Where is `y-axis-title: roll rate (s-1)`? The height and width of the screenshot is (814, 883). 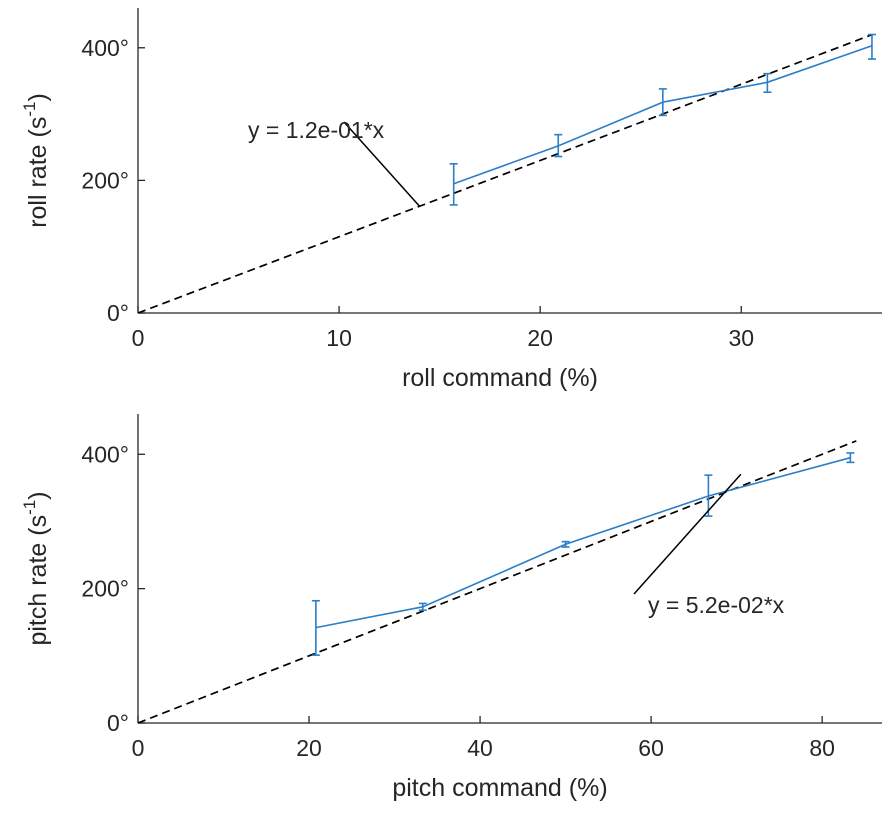
y-axis-title: roll rate (s-1) is located at coordinates (36, 160).